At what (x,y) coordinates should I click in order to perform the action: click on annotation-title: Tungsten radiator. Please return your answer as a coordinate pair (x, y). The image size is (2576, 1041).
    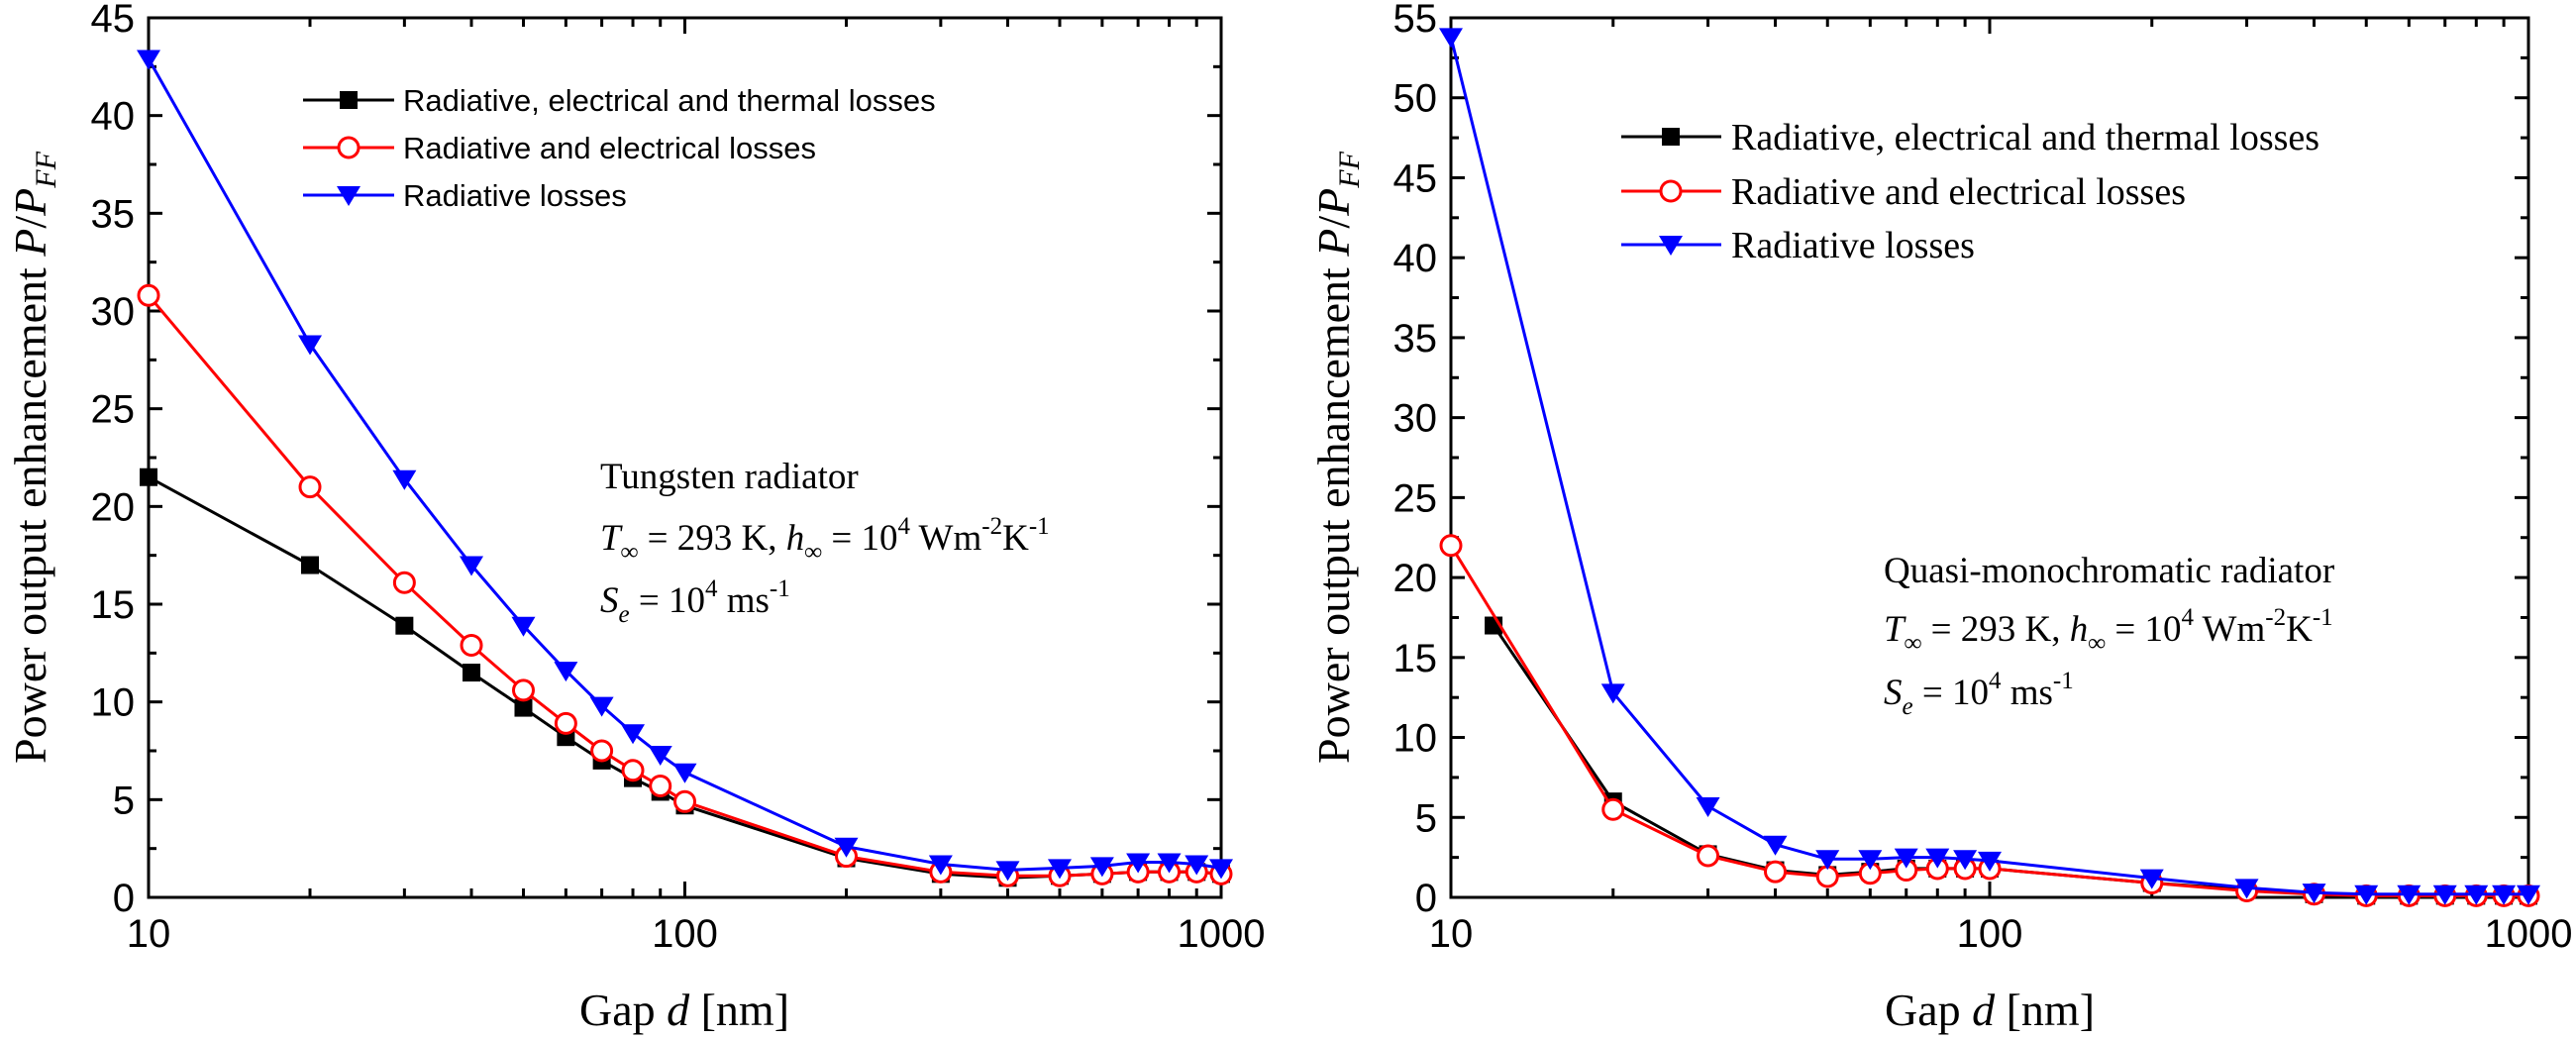
    Looking at the image, I should click on (729, 477).